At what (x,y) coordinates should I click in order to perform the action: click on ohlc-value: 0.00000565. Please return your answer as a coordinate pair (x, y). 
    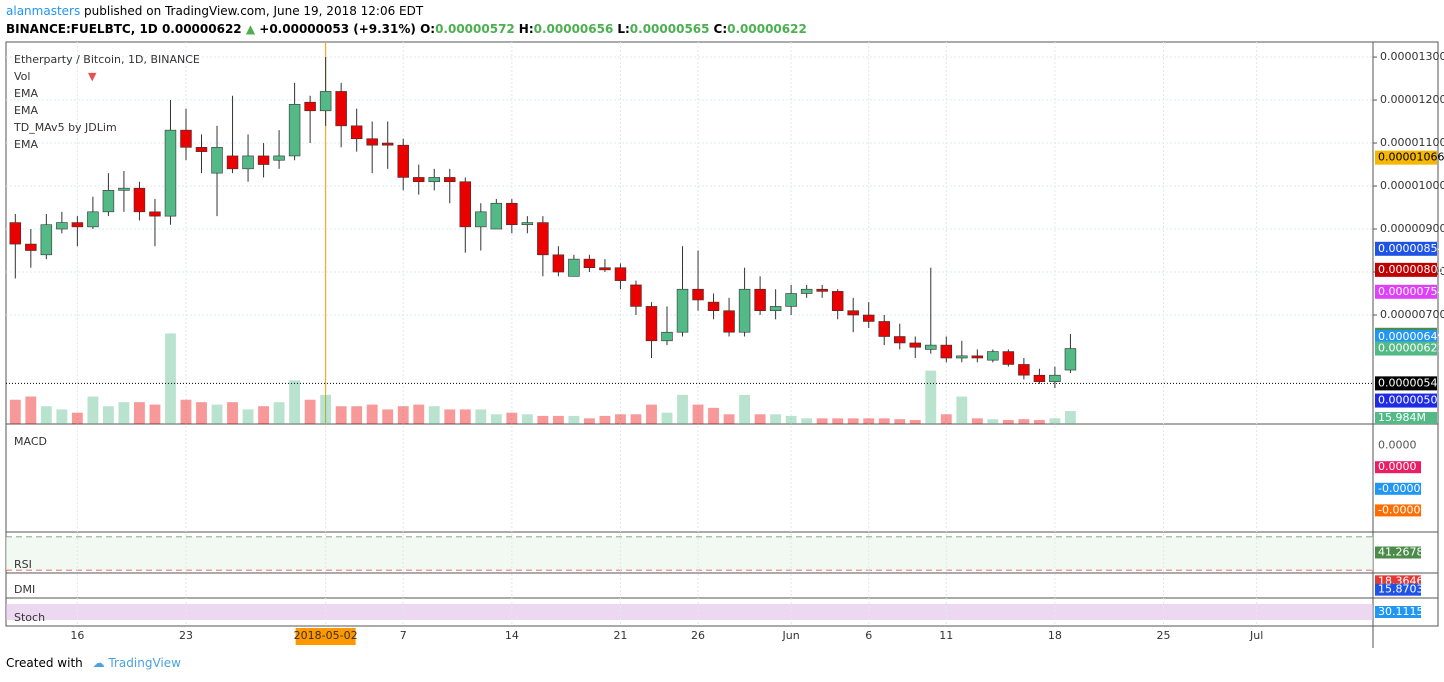
    Looking at the image, I should click on (669, 29).